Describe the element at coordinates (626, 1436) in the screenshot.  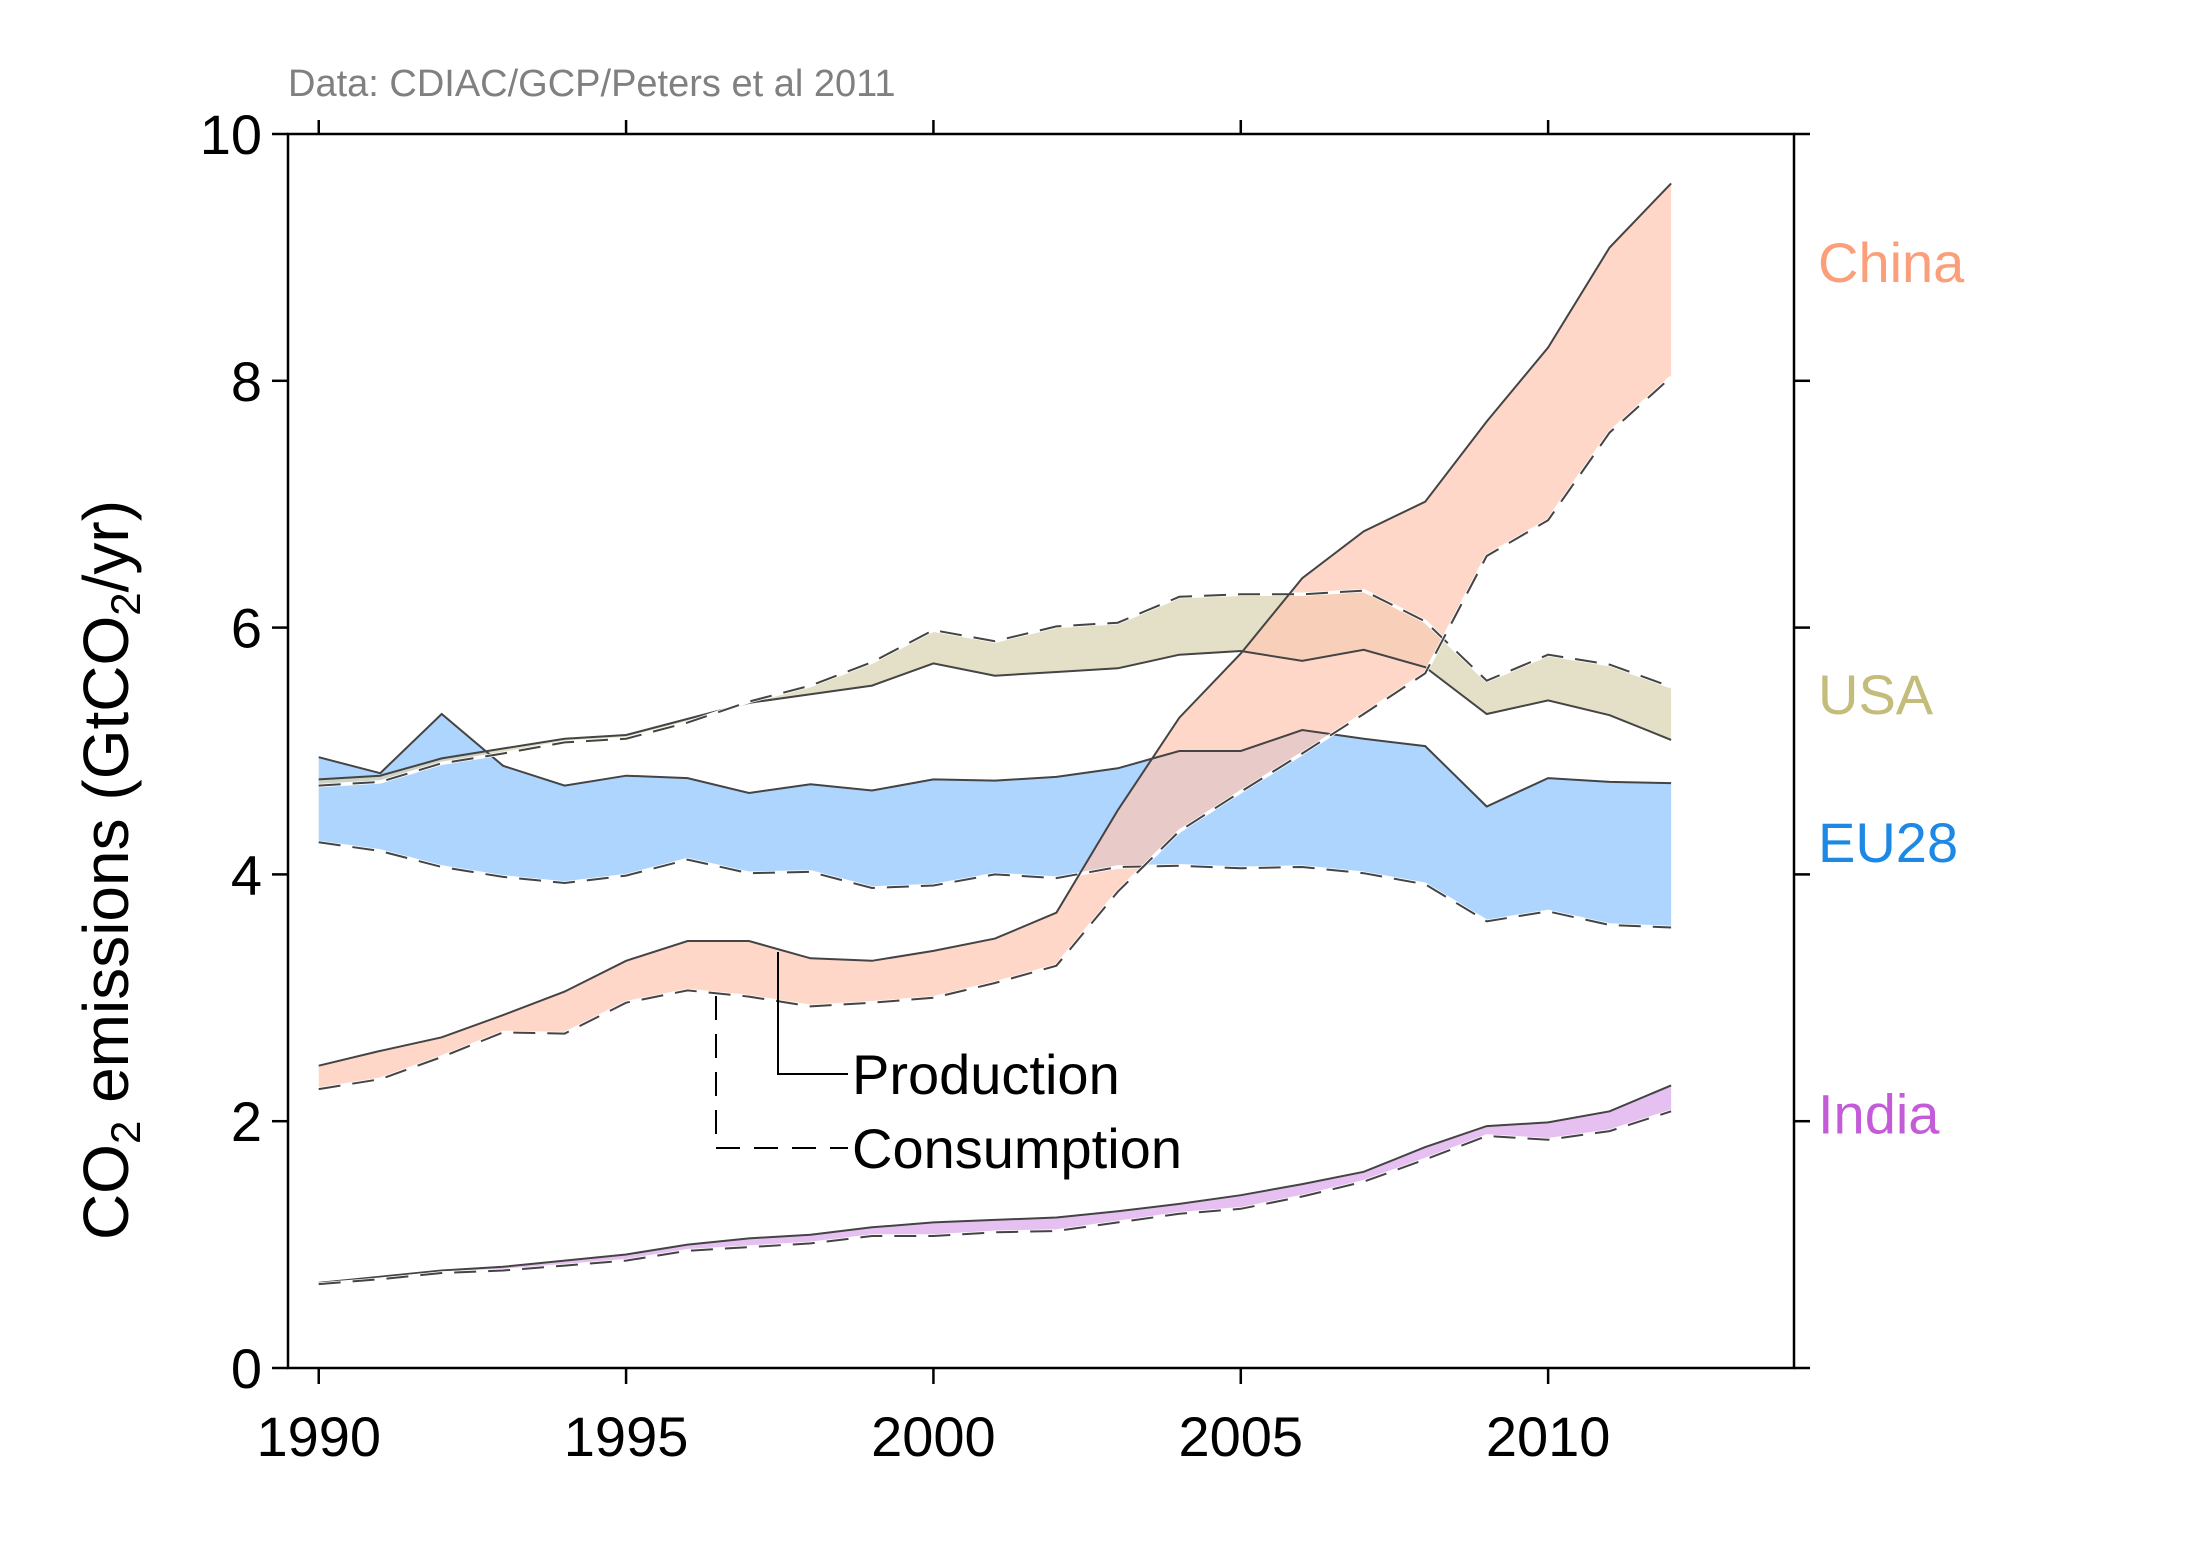
I see `x-tick-label: 1995` at that location.